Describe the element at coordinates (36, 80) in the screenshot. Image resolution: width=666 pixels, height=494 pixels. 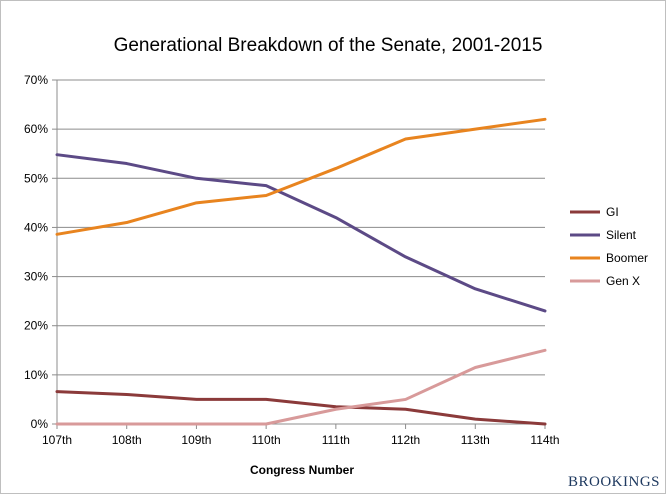
I see `y-tick-label: 70%` at that location.